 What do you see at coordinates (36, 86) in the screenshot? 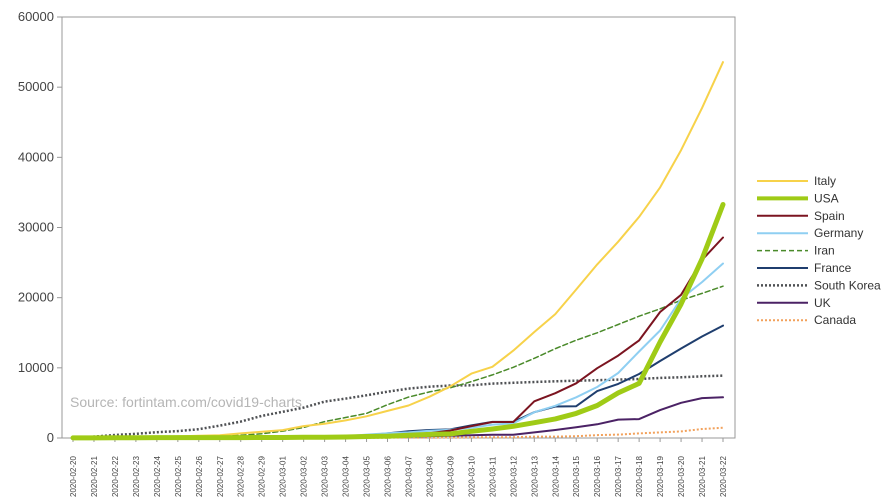
I see `y-tick-label: 50000` at bounding box center [36, 86].